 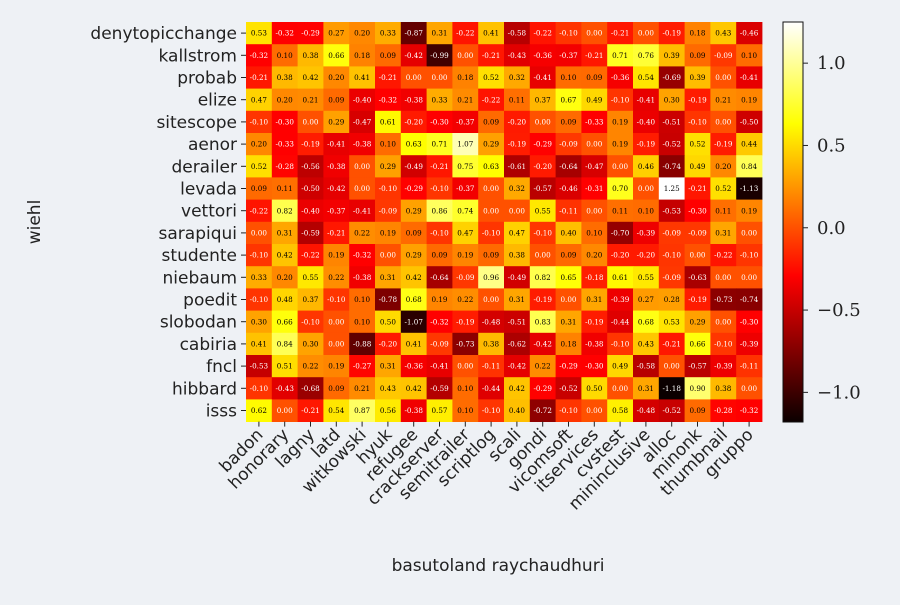 I want to click on cell-value-label: 0.52, so click(x=259, y=166).